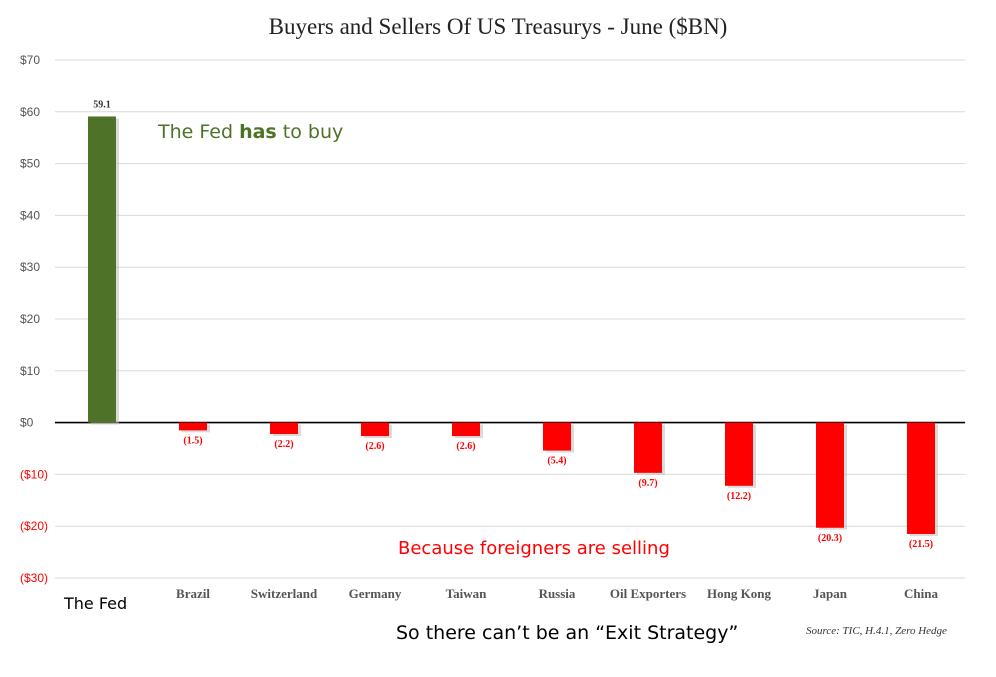 The height and width of the screenshot is (677, 996). What do you see at coordinates (102, 104) in the screenshot?
I see `data-label: 59.1` at bounding box center [102, 104].